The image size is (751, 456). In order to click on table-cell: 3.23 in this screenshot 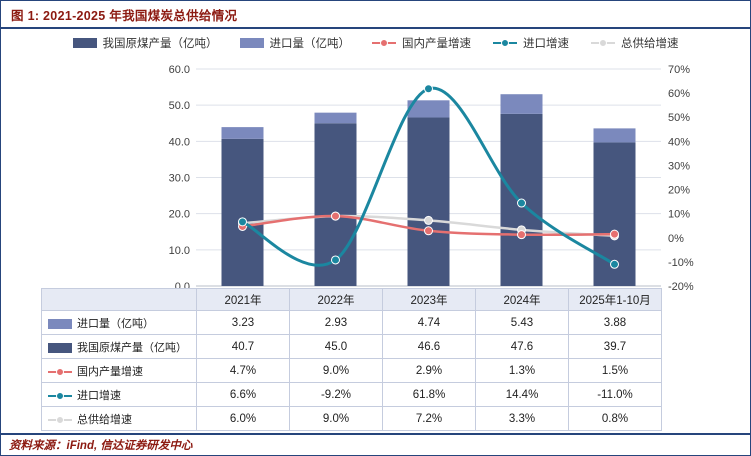, I will do `click(243, 322)`.